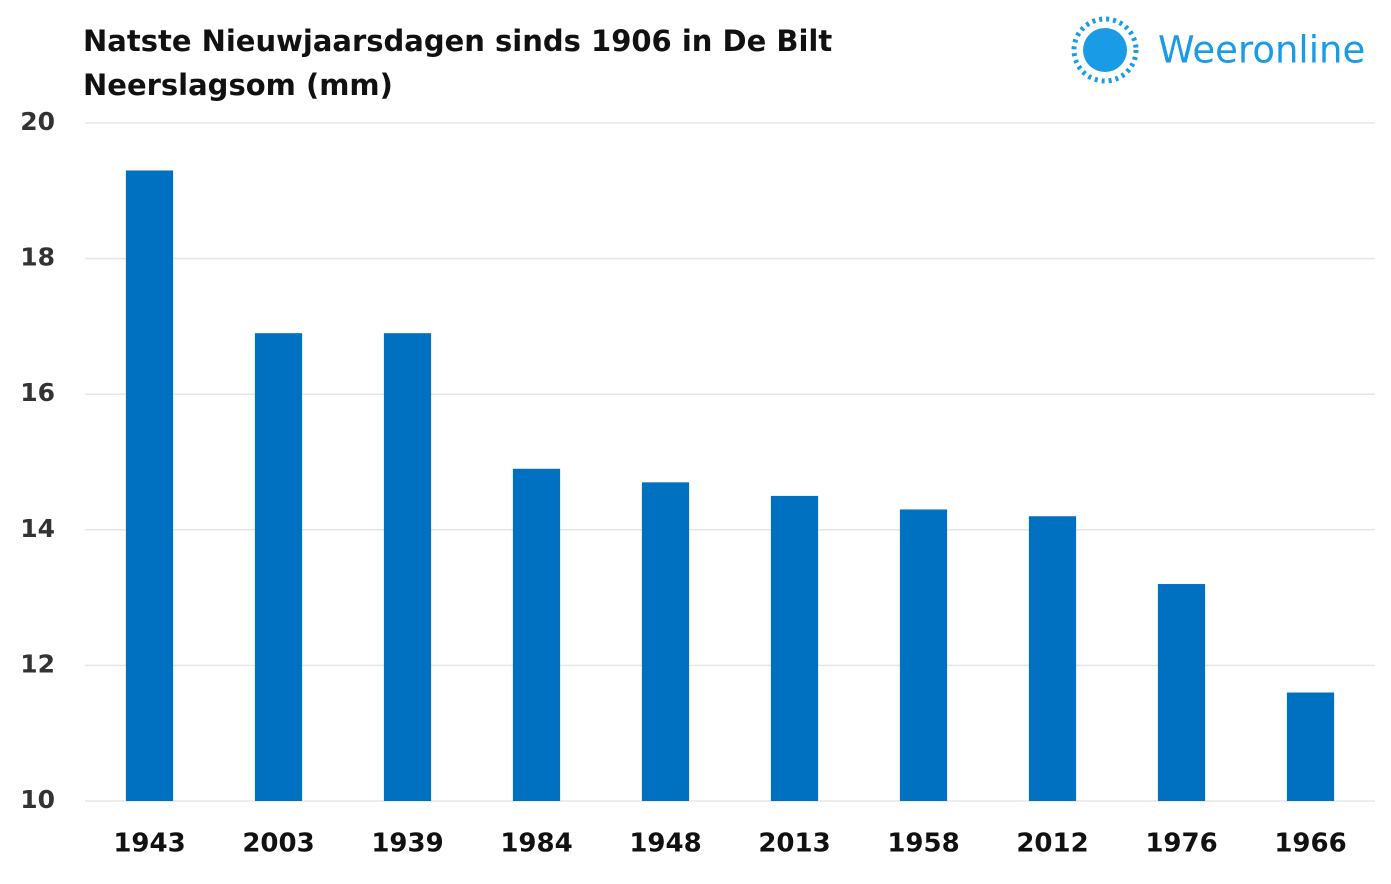  What do you see at coordinates (37, 257) in the screenshot?
I see `y-tick-label: 18` at bounding box center [37, 257].